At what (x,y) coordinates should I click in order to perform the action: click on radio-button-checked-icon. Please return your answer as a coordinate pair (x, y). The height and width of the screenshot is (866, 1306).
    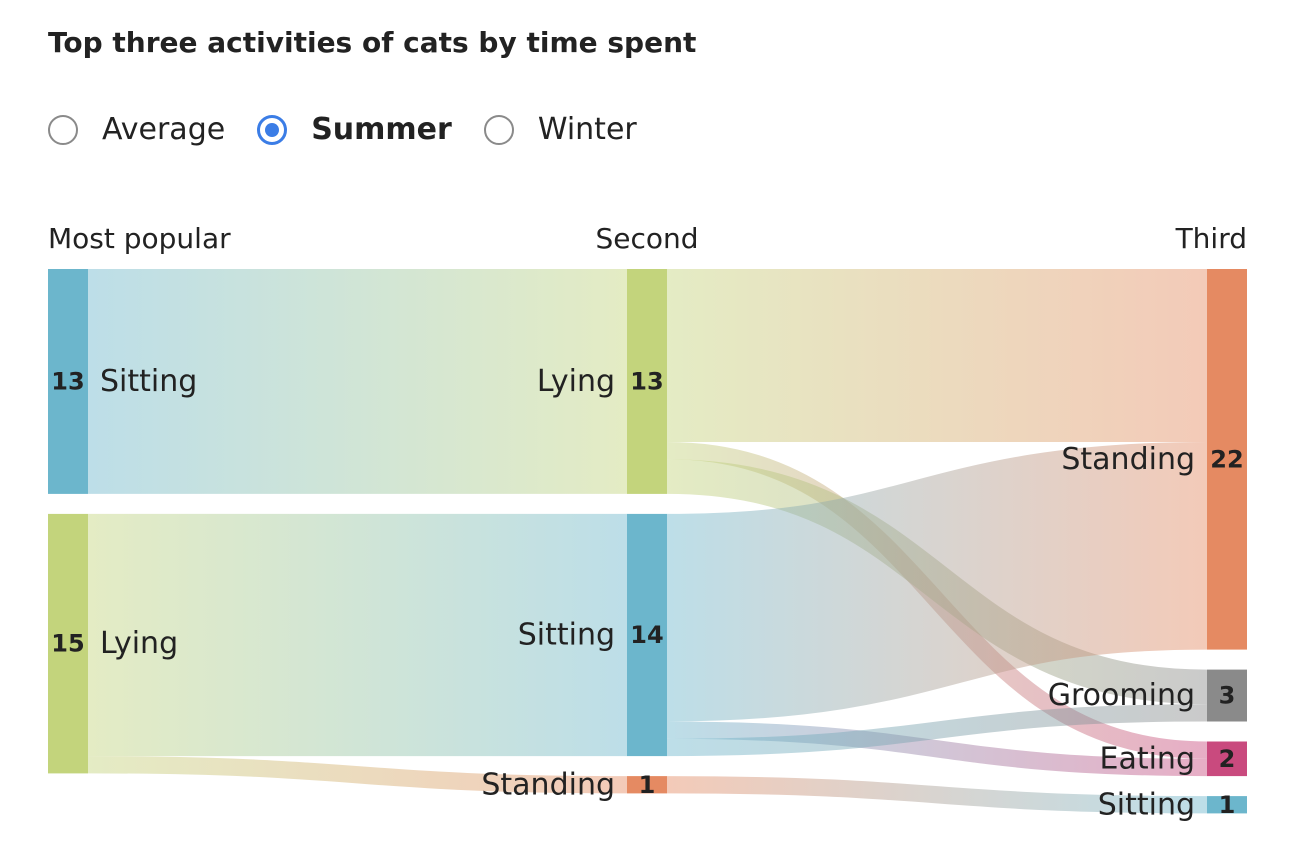
    Looking at the image, I should click on (272, 129).